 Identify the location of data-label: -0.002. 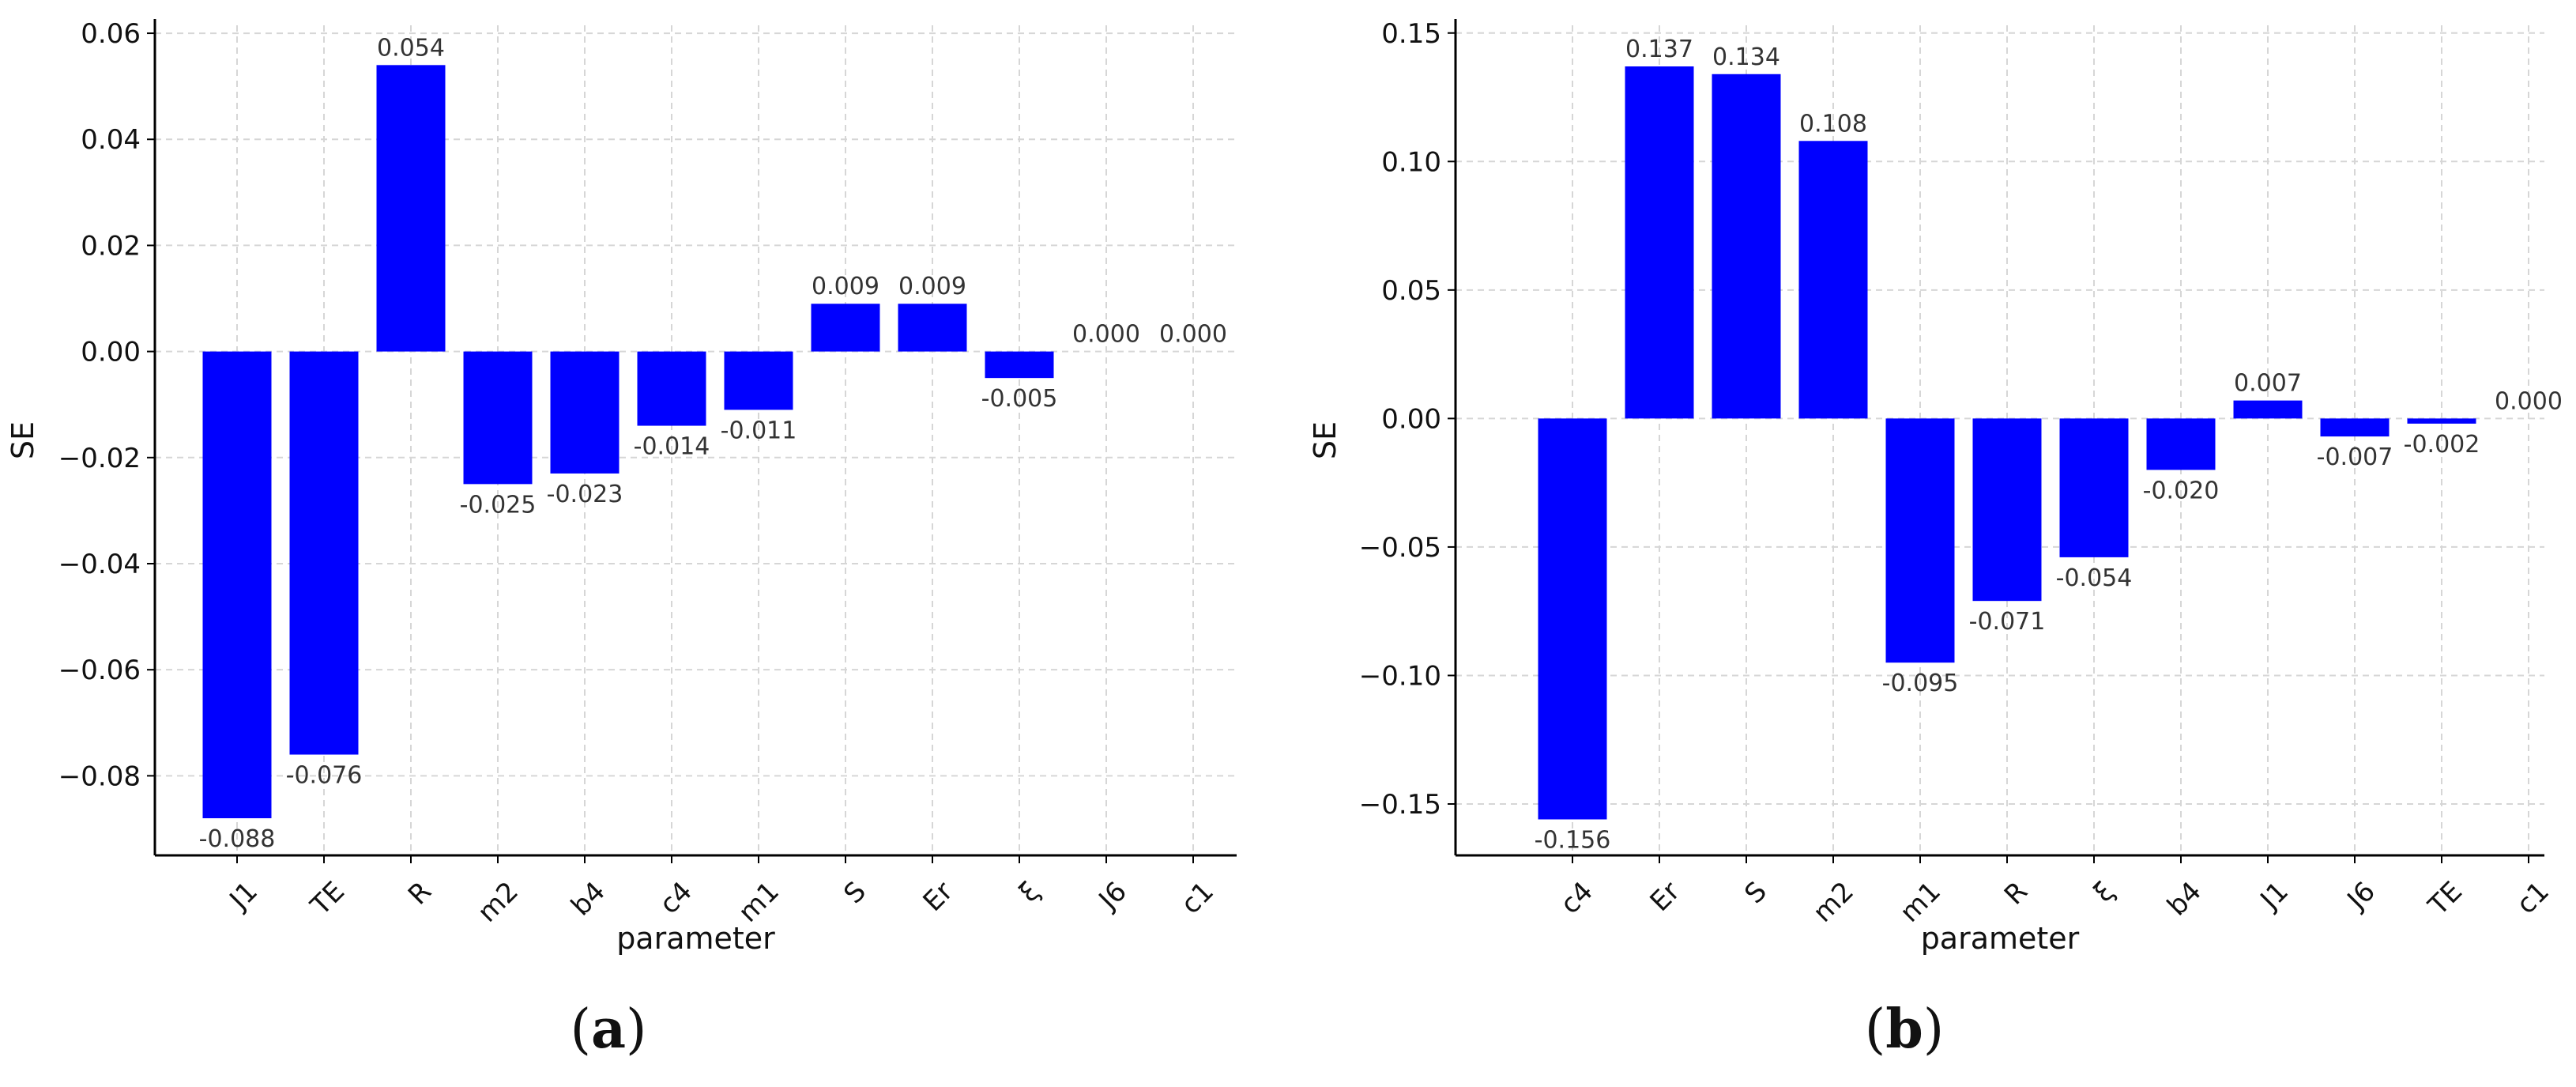
(2442, 445).